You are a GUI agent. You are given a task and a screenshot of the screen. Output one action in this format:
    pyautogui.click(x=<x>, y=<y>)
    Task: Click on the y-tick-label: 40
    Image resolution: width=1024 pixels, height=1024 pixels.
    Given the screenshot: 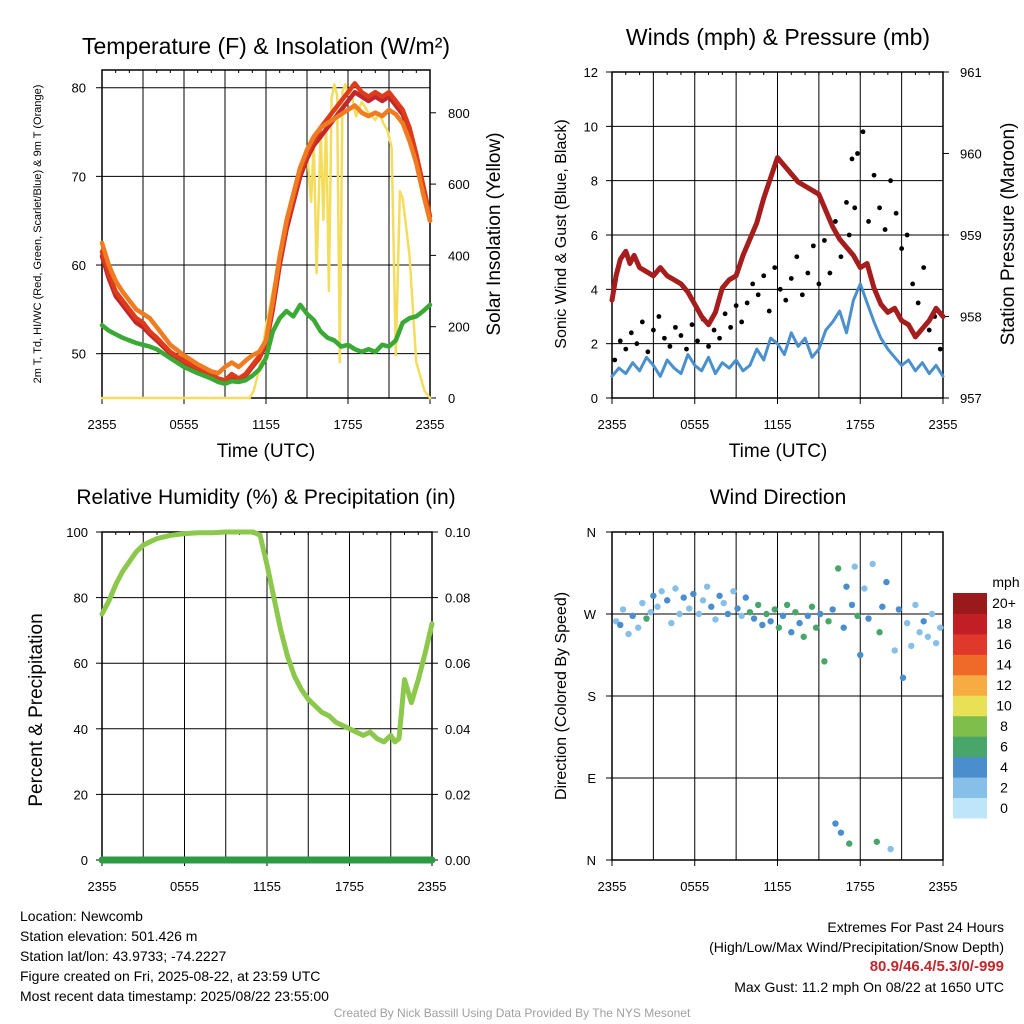 What is the action you would take?
    pyautogui.click(x=81, y=729)
    